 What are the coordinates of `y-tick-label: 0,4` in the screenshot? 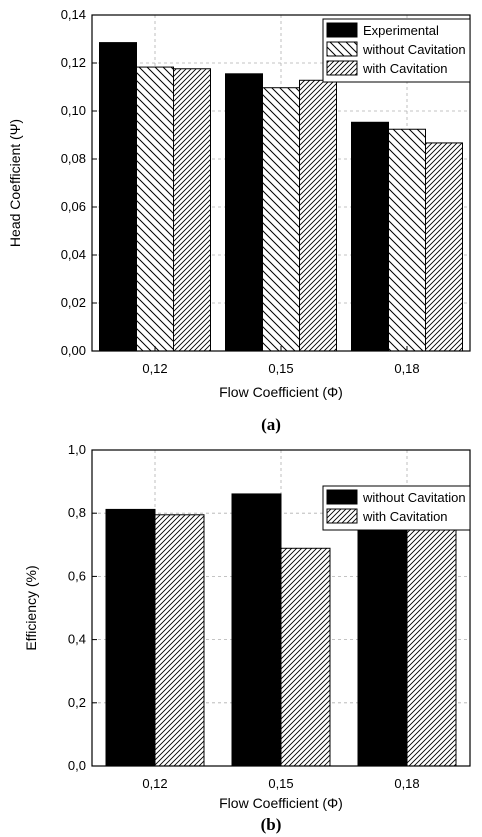 It's located at (77, 639).